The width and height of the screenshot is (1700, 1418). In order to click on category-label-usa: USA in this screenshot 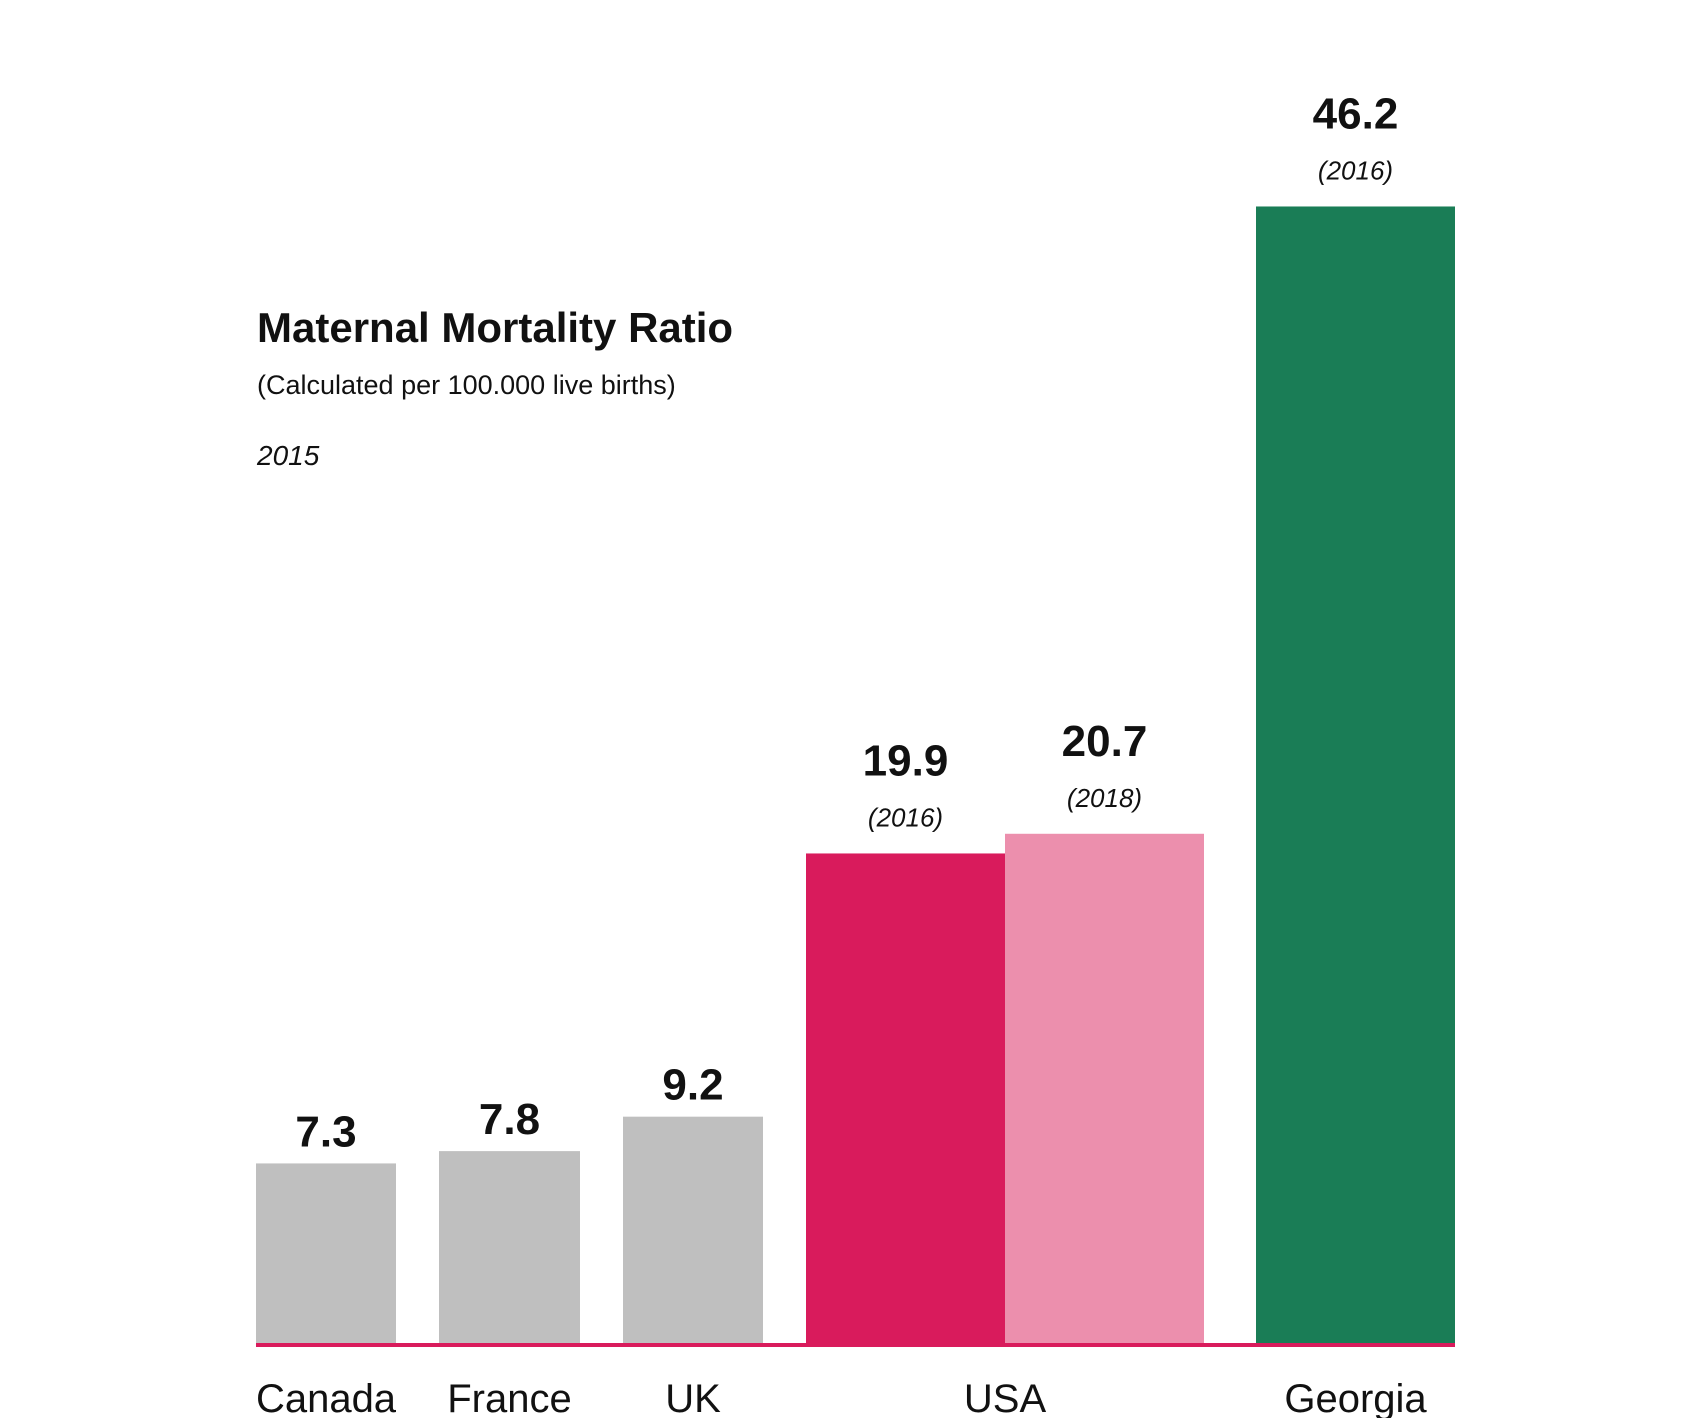, I will do `click(1005, 1397)`.